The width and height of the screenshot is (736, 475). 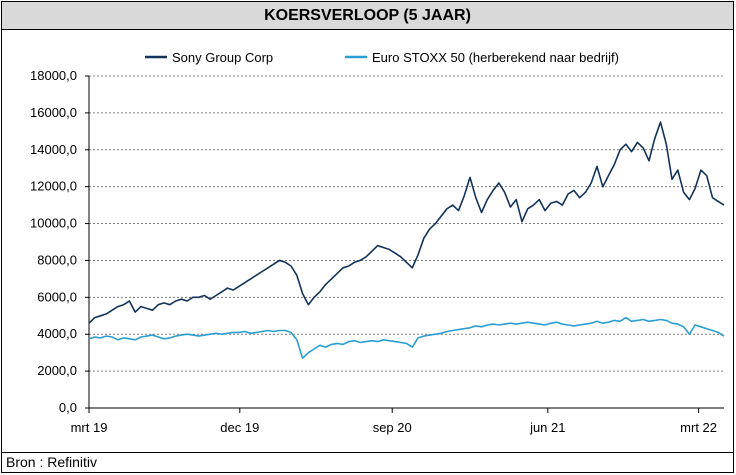 I want to click on legend-label: Euro STOXX 50 (herberekend naar bedrijf), so click(x=495, y=57).